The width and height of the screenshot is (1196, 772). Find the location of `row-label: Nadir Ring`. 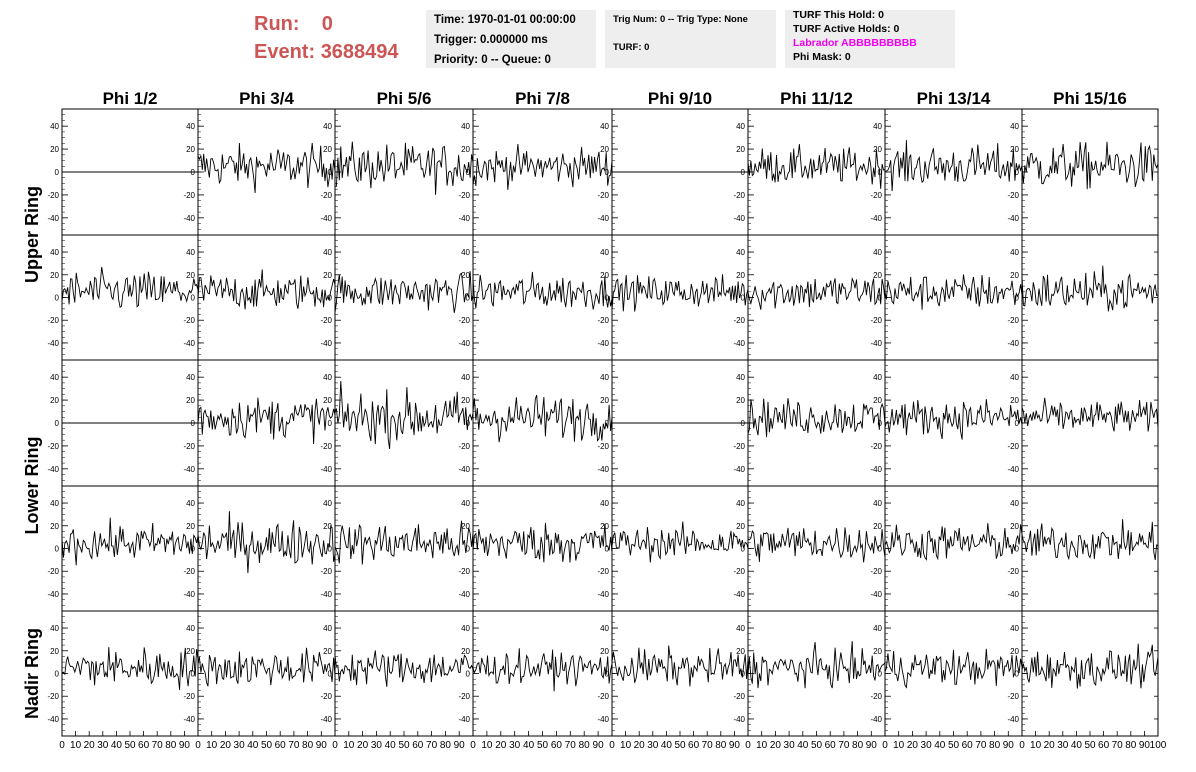

row-label: Nadir Ring is located at coordinates (32, 673).